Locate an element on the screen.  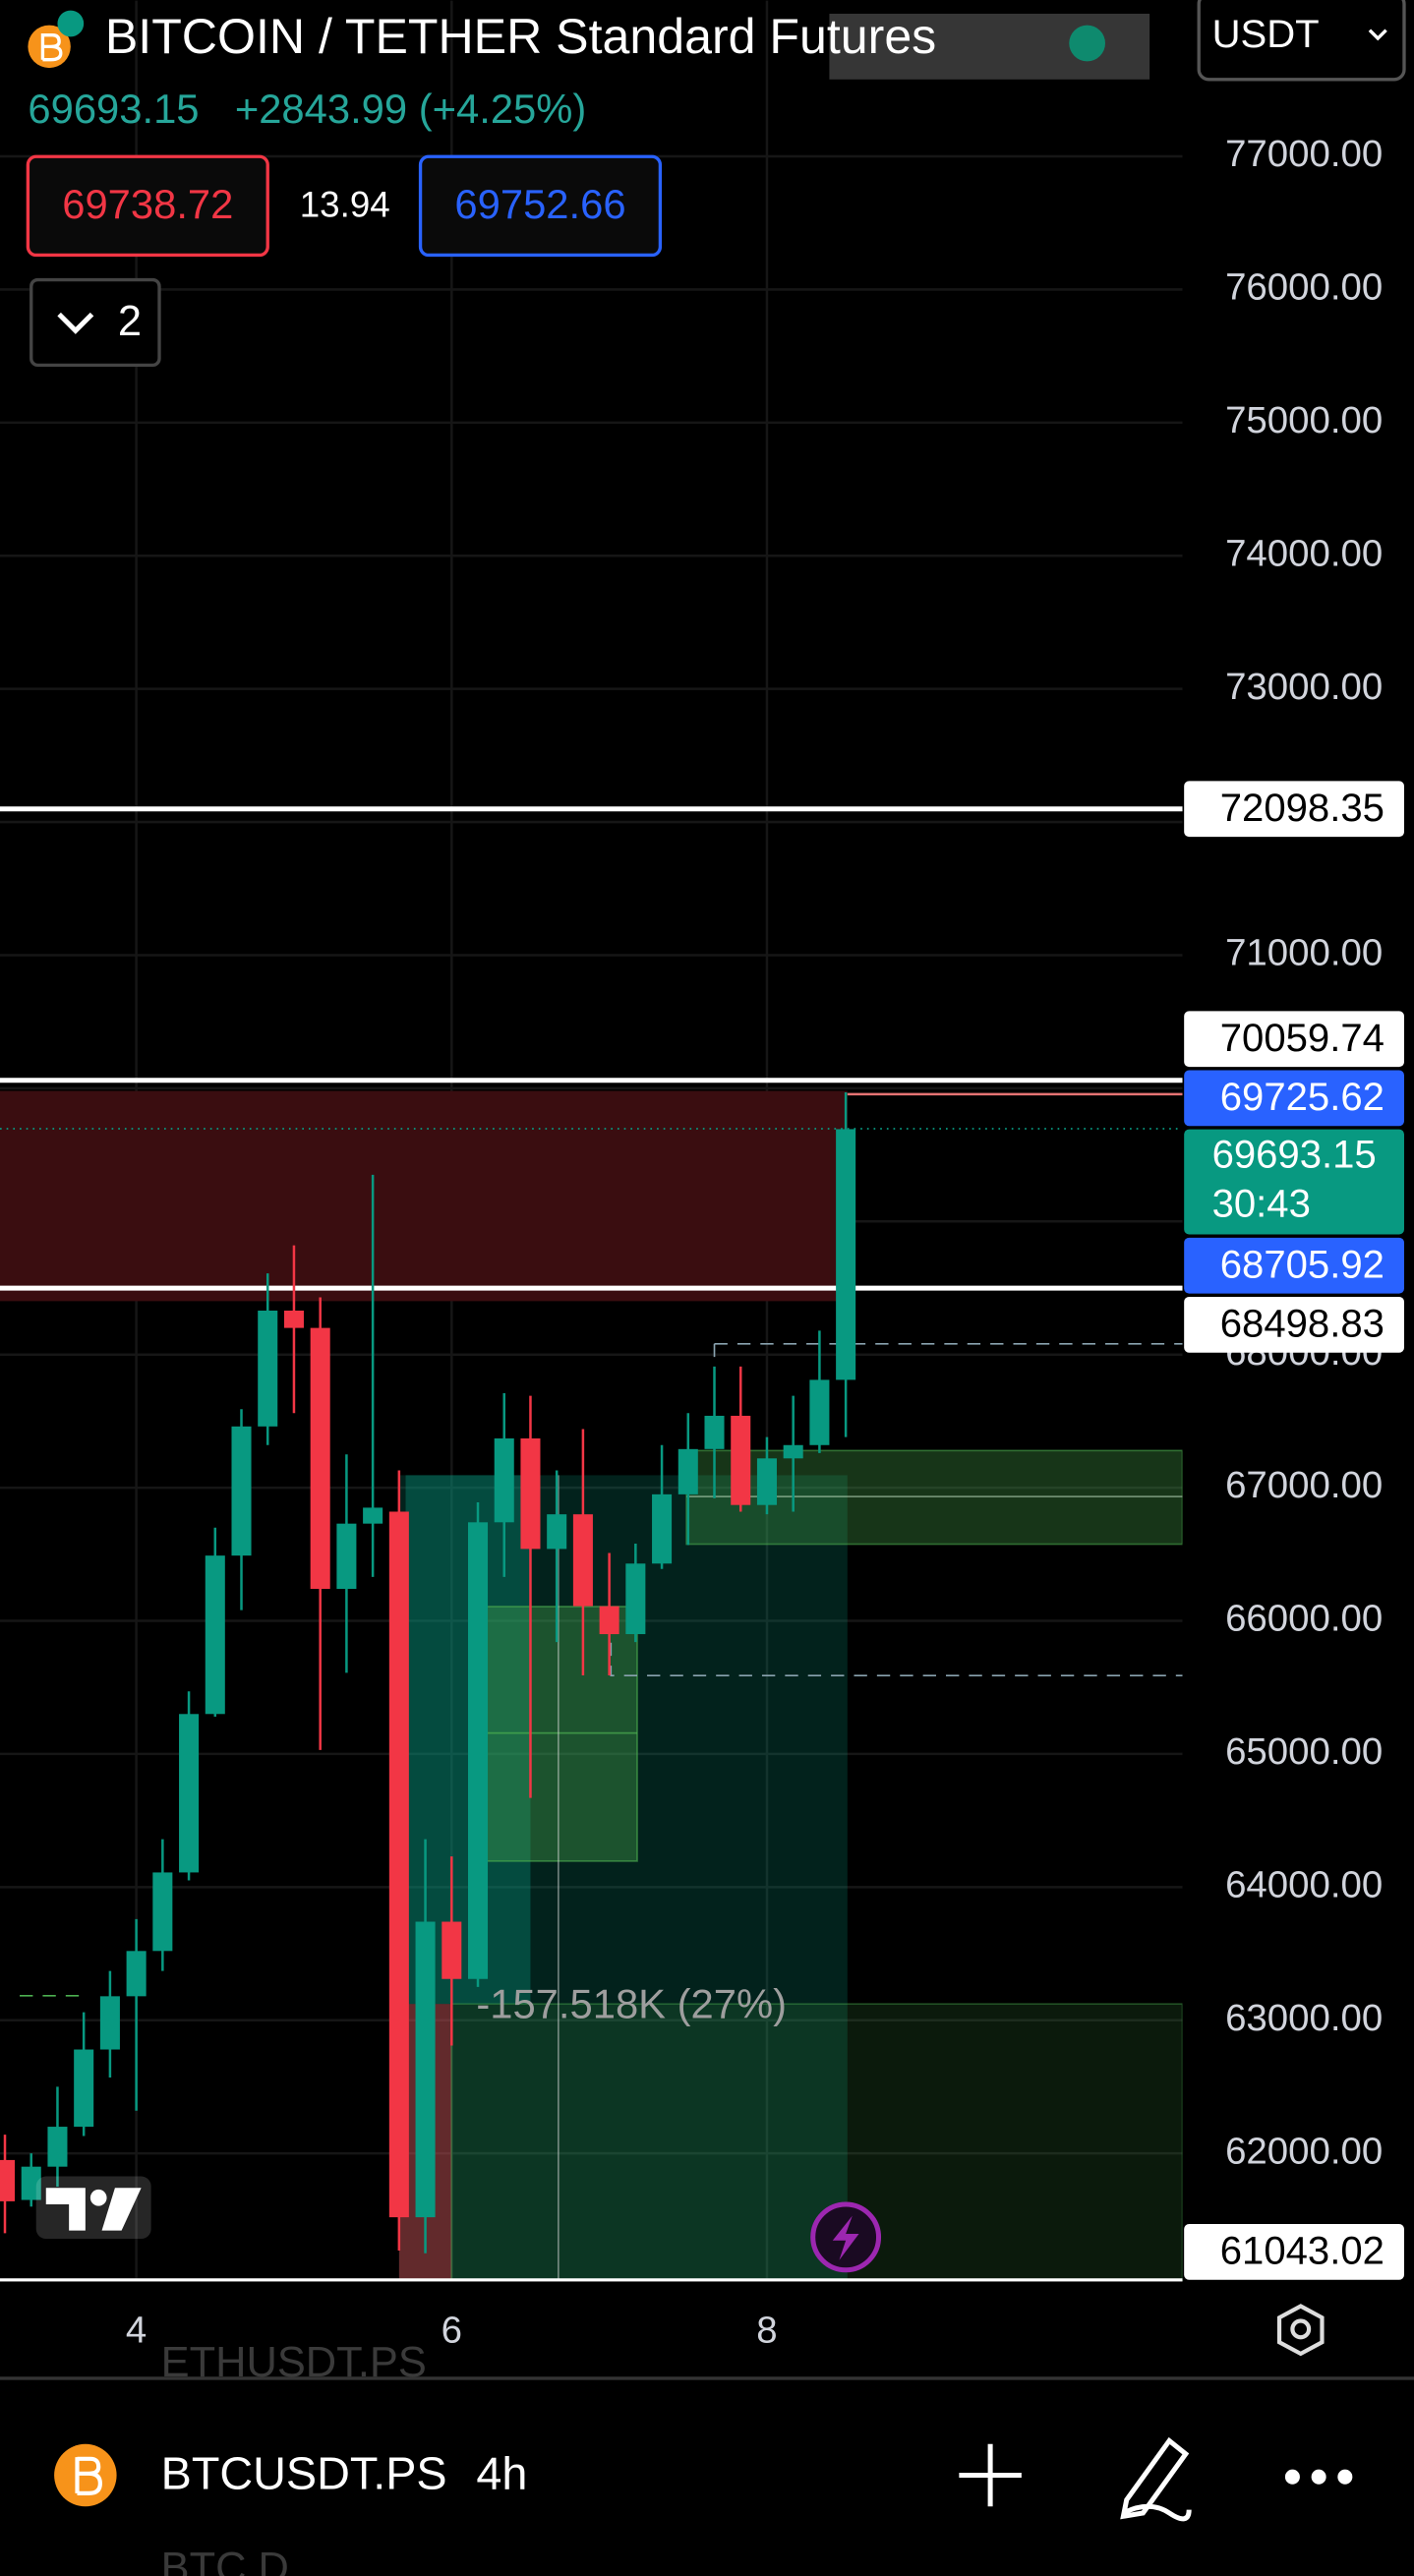
sell-button: 69738.72 is located at coordinates (147, 206).